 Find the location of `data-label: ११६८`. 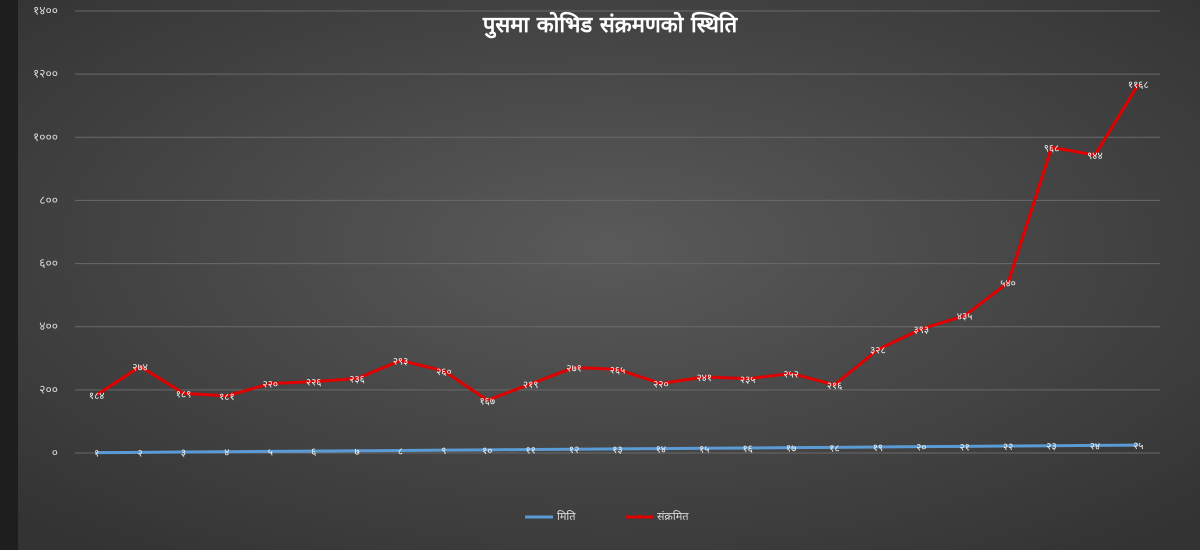

data-label: ११६८ is located at coordinates (1138, 85).